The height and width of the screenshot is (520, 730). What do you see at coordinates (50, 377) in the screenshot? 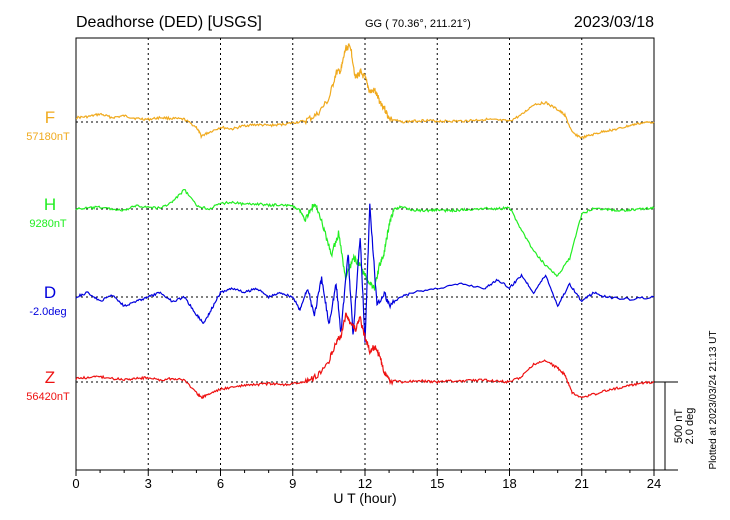
I see `series-name-z: Z` at bounding box center [50, 377].